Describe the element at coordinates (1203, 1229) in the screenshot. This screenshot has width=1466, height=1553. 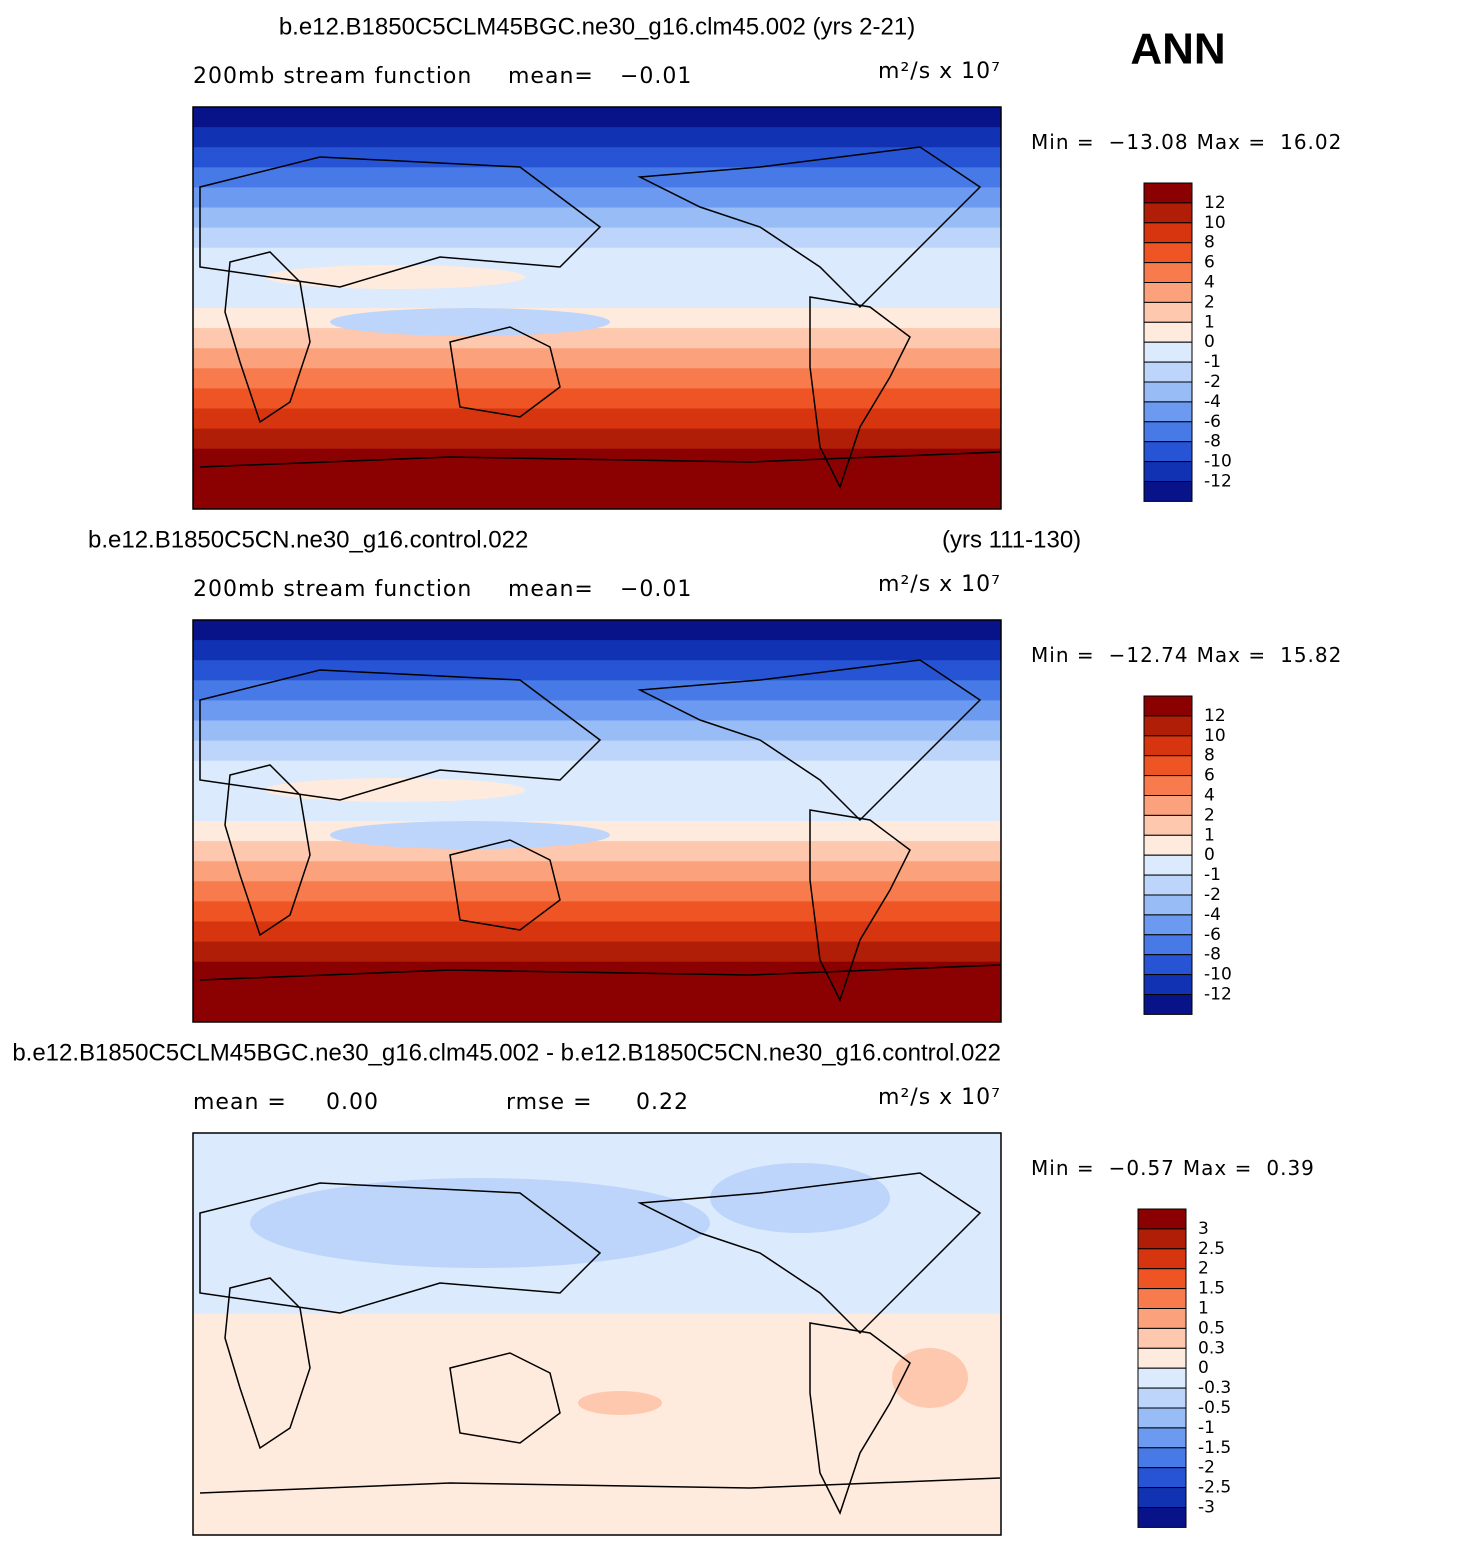
I see `colorbar-label: 3` at that location.